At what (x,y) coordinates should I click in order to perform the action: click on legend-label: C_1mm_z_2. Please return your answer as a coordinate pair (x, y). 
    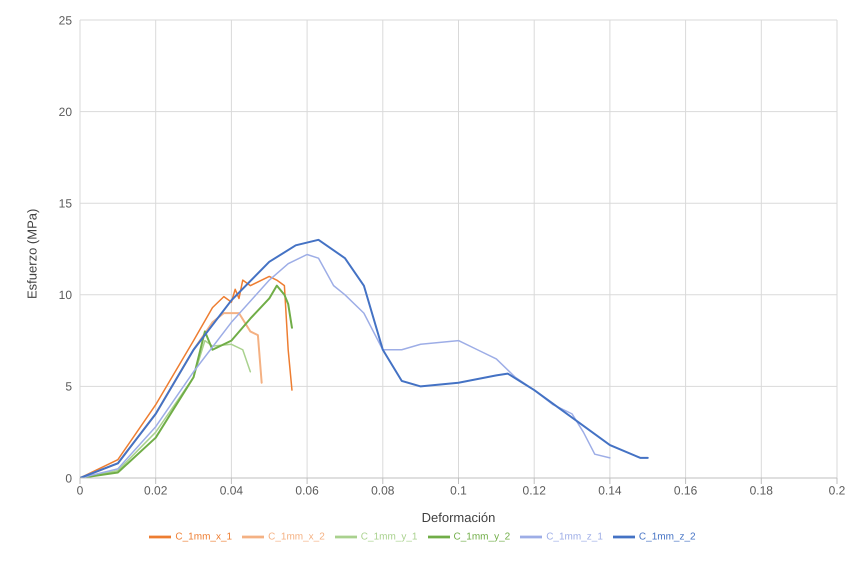
    Looking at the image, I should click on (667, 537).